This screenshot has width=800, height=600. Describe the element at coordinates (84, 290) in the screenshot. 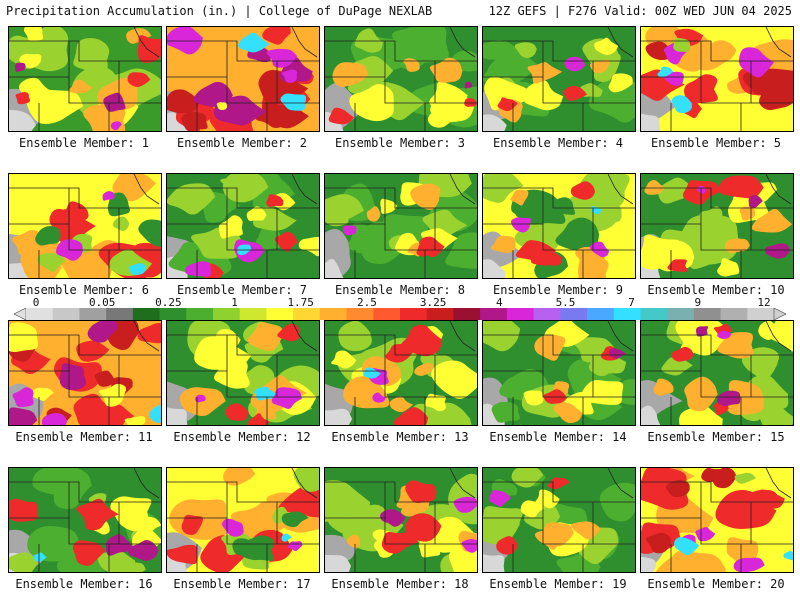

I see `ensemble-member-label: Ensemble Member: 6` at that location.